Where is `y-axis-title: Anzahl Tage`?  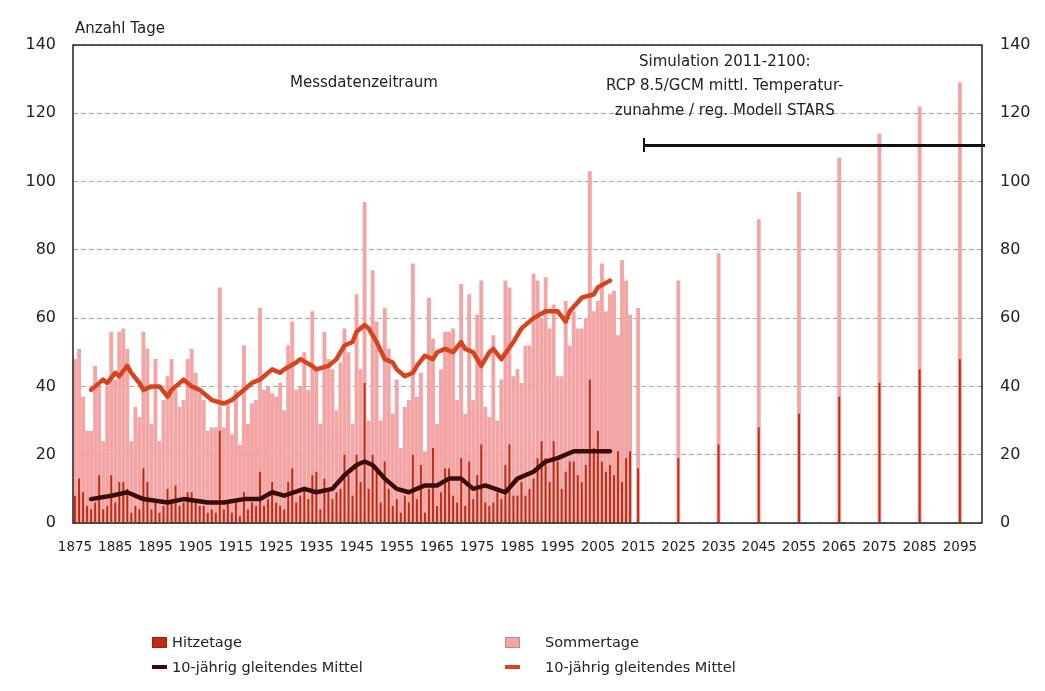 y-axis-title: Anzahl Tage is located at coordinates (120, 28).